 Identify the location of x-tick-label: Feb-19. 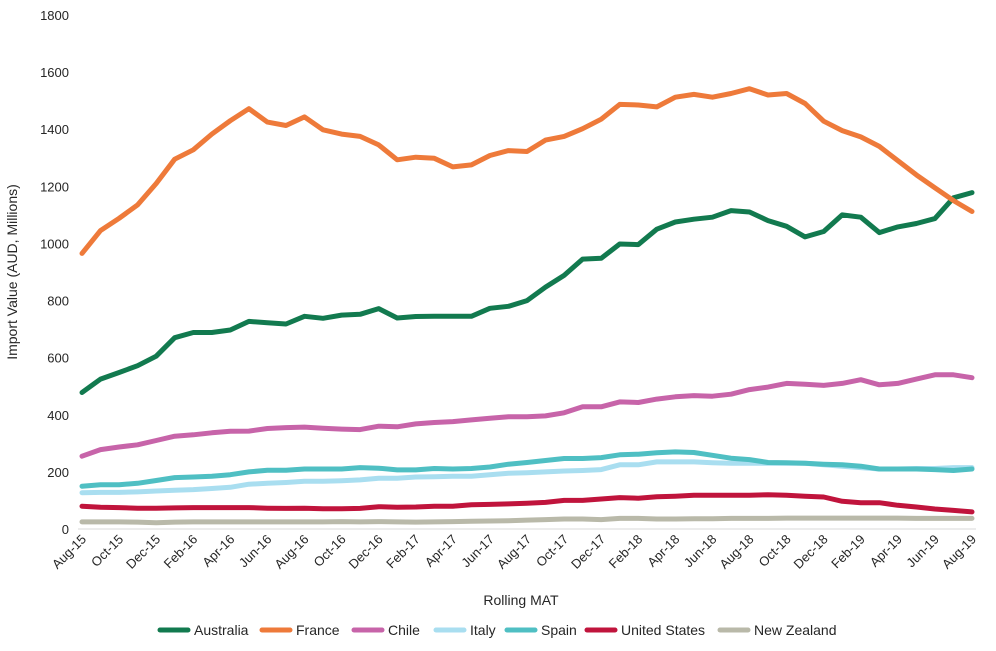
(848, 552).